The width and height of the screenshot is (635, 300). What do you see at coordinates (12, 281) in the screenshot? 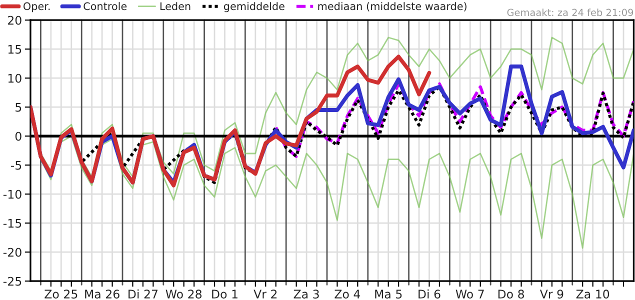
I see `y-tick-label: -25` at bounding box center [12, 281].